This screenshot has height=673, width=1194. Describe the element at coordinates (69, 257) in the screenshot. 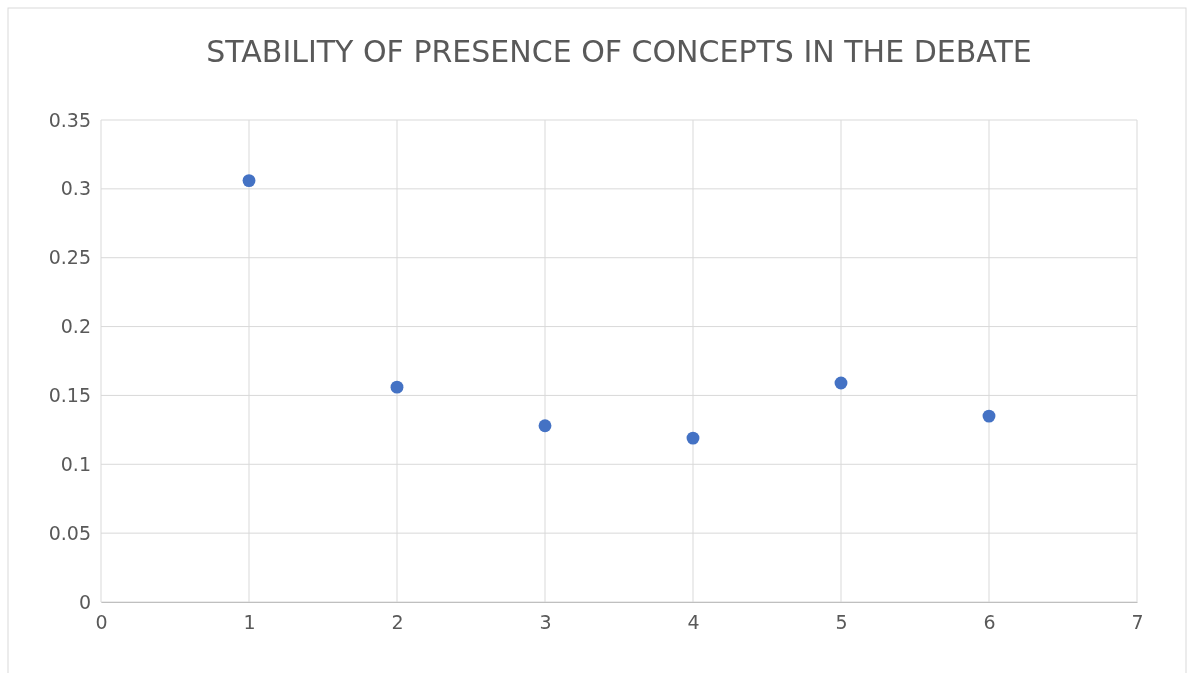

I see `y-tick-label: 0.25` at that location.